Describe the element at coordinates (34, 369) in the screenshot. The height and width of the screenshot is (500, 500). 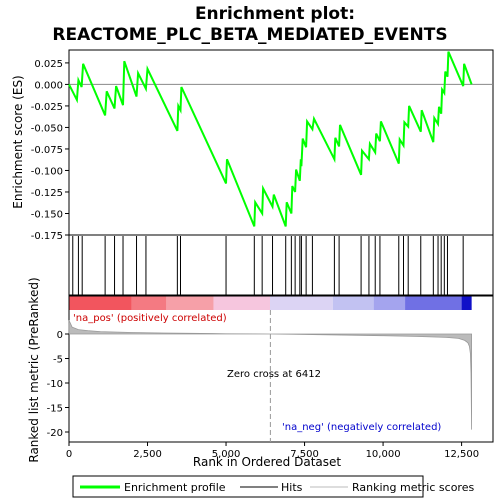
I see `metric-y-axis-label: Ranked list metric (PreRanked)` at that location.